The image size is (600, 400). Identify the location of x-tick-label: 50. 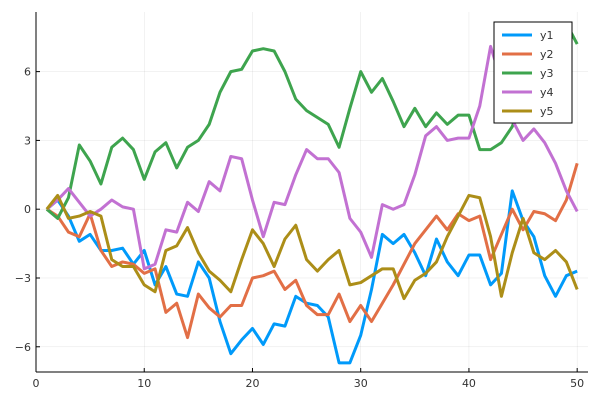
(577, 383).